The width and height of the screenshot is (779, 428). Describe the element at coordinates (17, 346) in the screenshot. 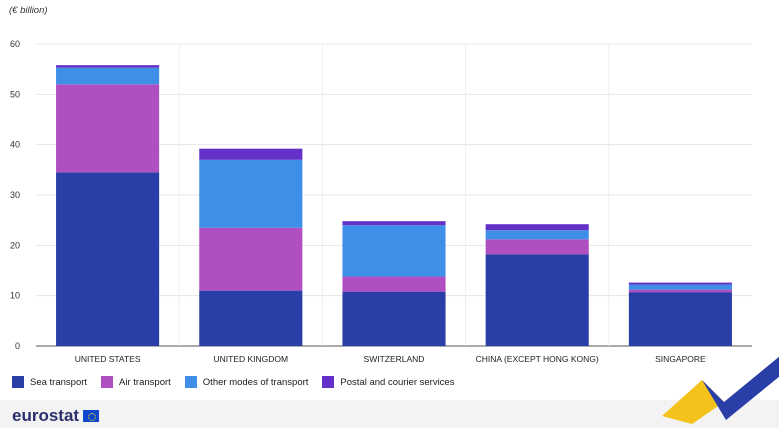

I see `y-tick-label: 0` at that location.